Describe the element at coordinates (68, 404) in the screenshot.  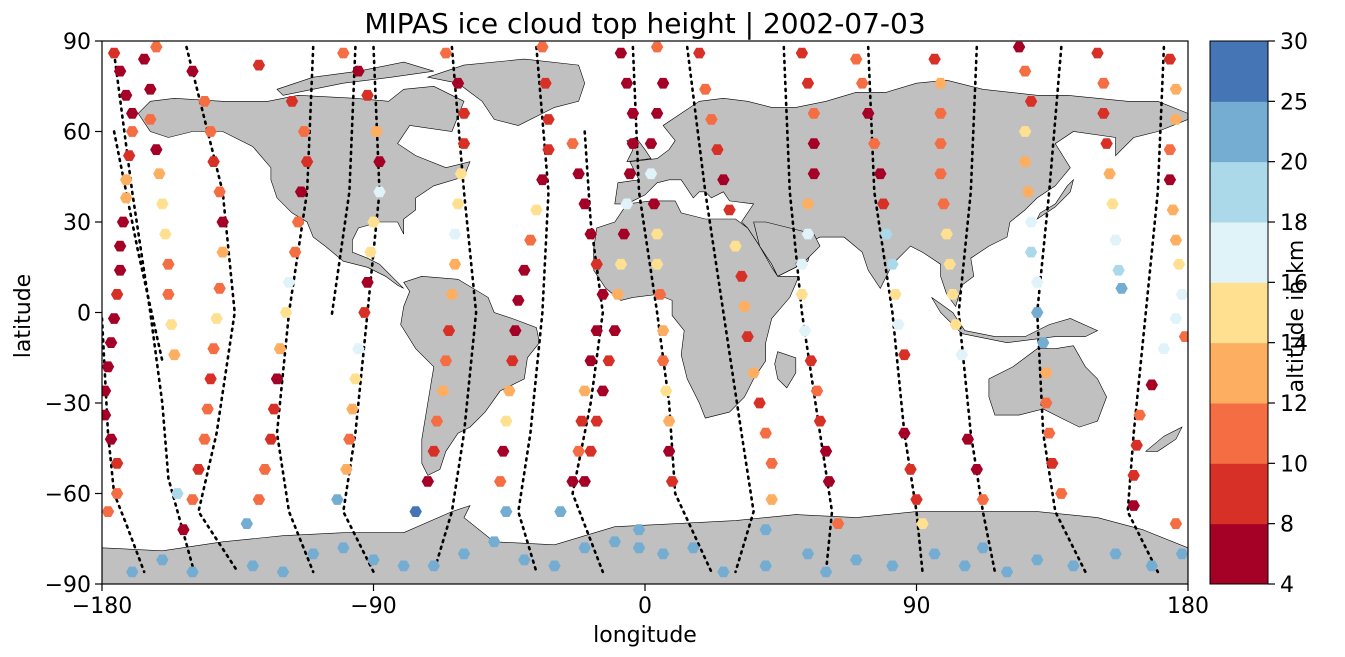
I see `y-tick-label: −30` at that location.